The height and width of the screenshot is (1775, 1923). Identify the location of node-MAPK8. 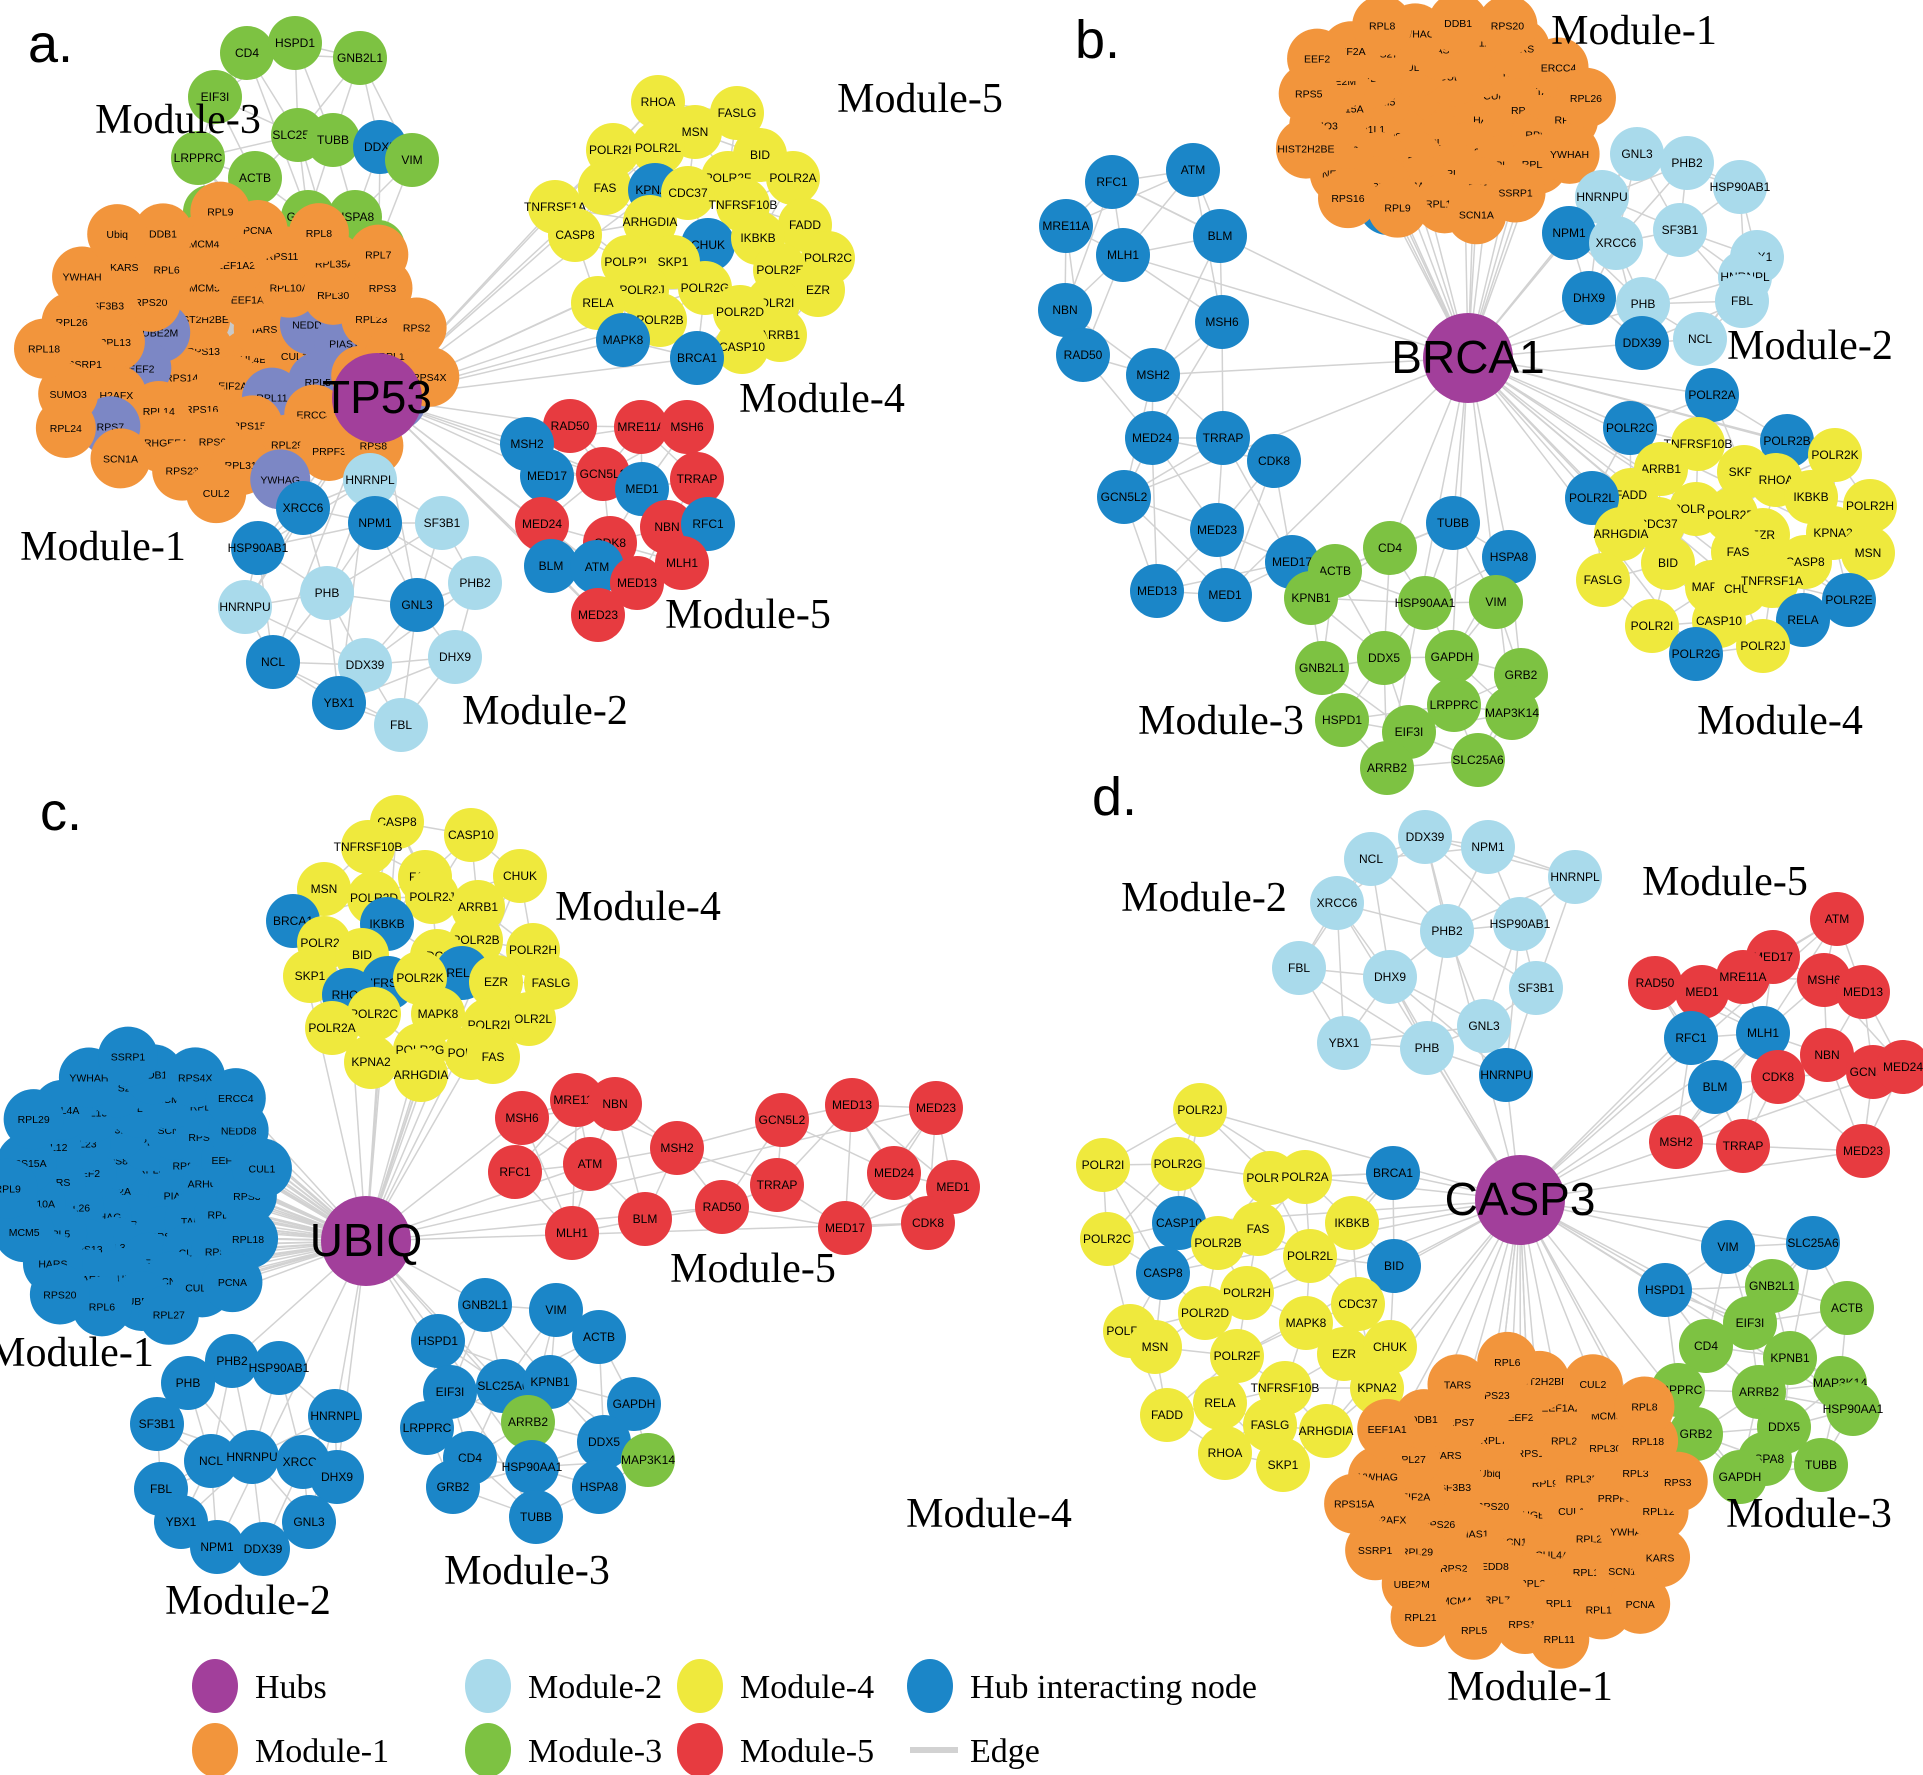
(623, 340).